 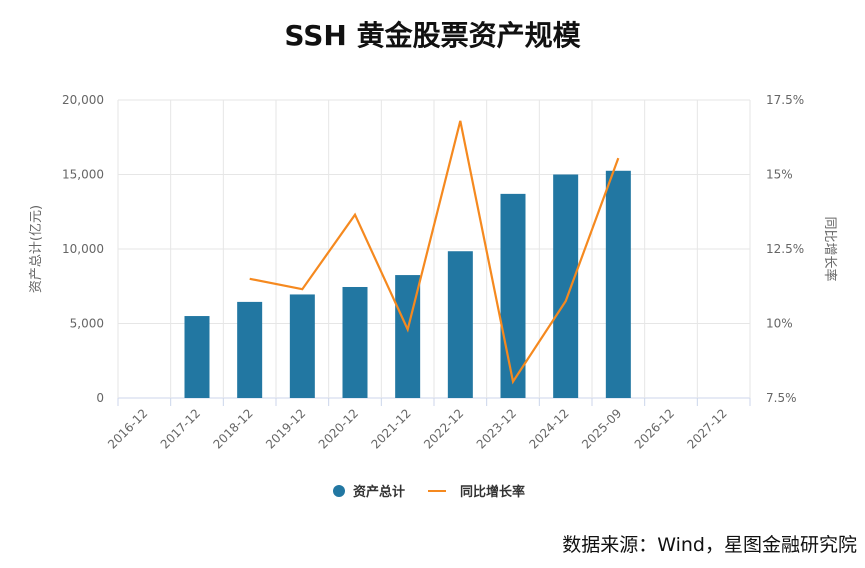 I want to click on y-left-axis-title: 资产总计(亿元), so click(x=36, y=249).